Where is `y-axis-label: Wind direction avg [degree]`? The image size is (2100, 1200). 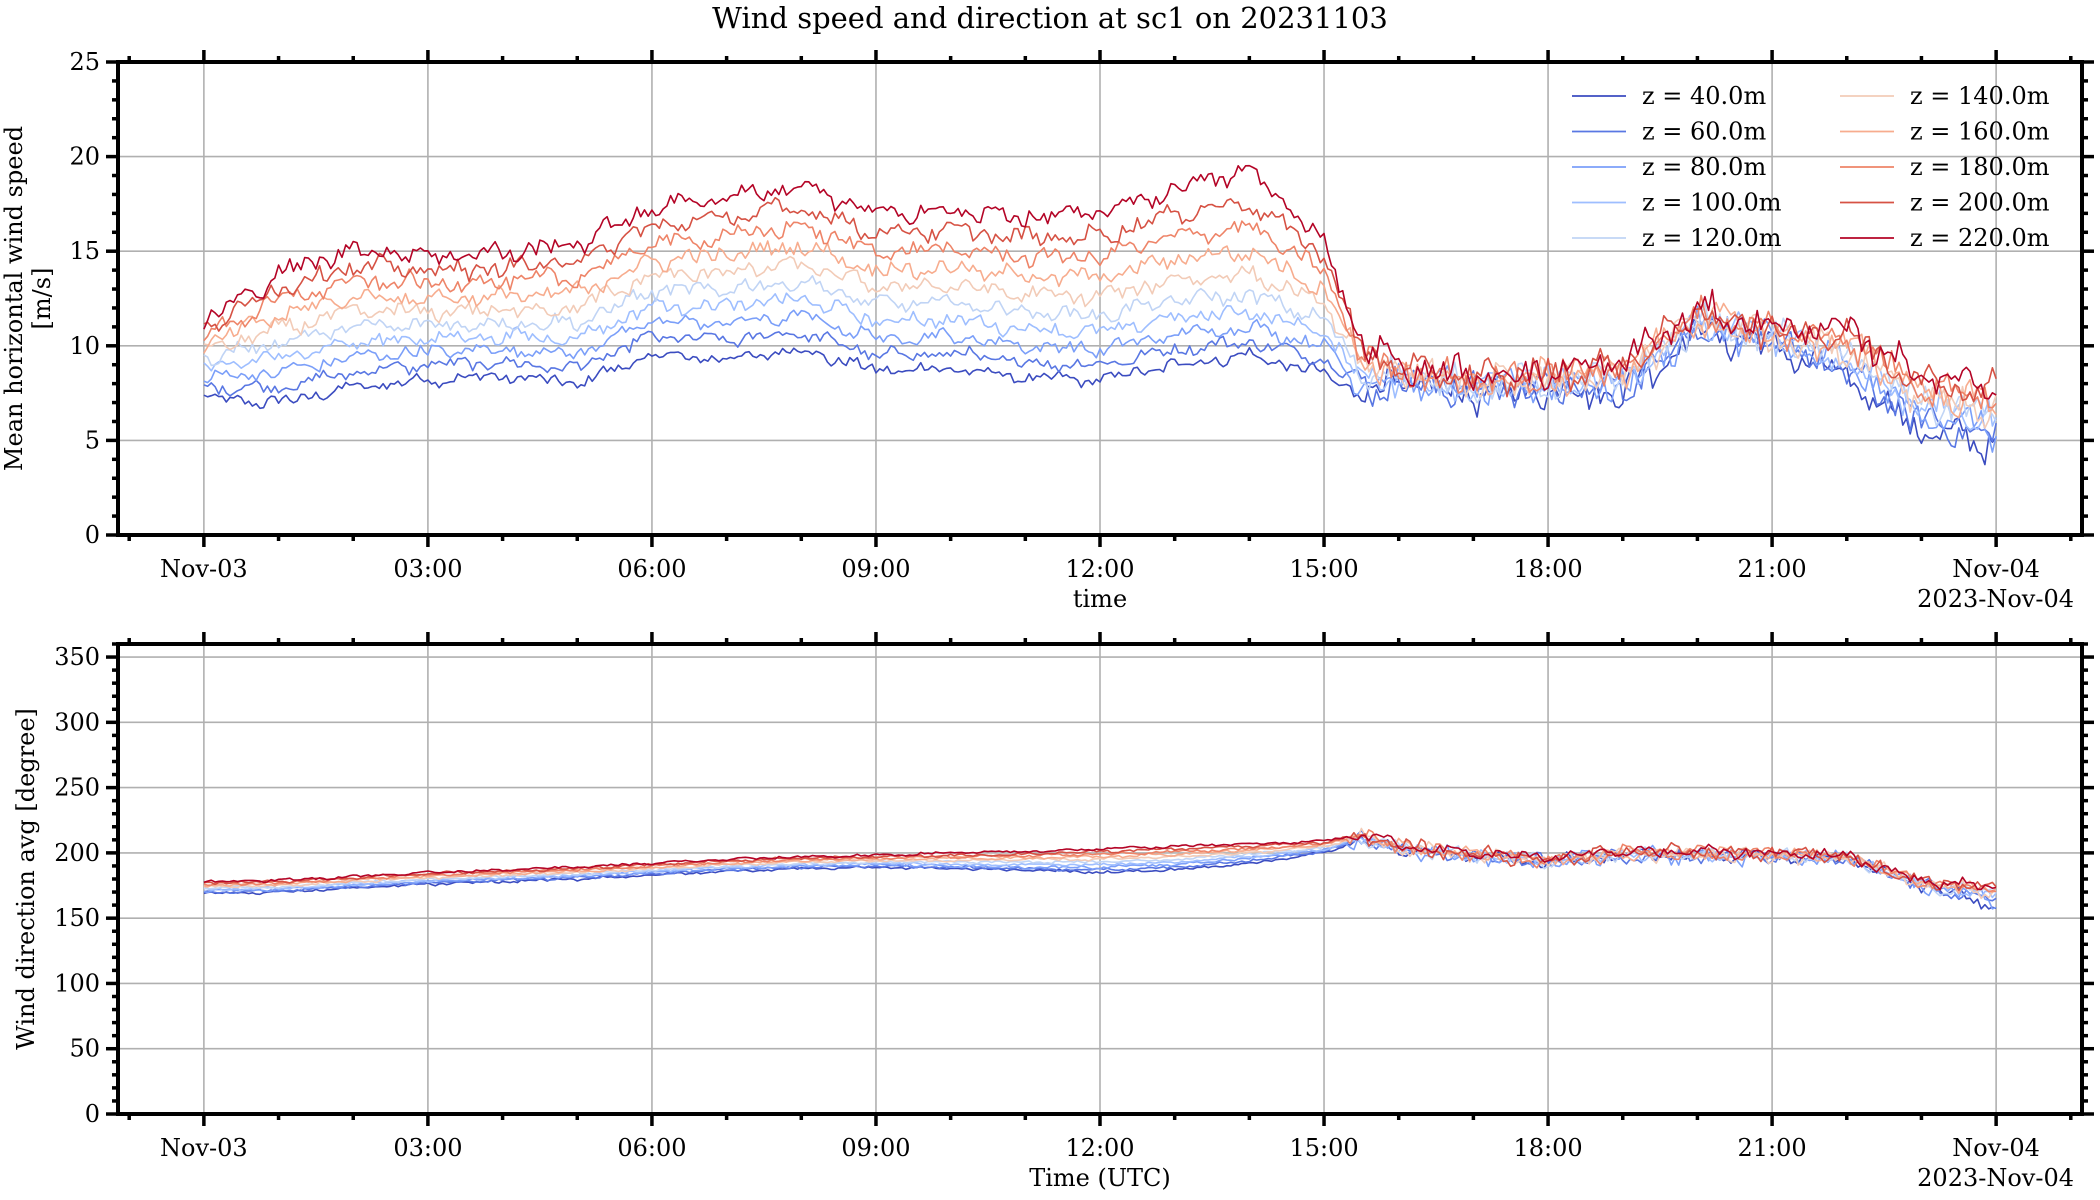 y-axis-label: Wind direction avg [degree] is located at coordinates (26, 879).